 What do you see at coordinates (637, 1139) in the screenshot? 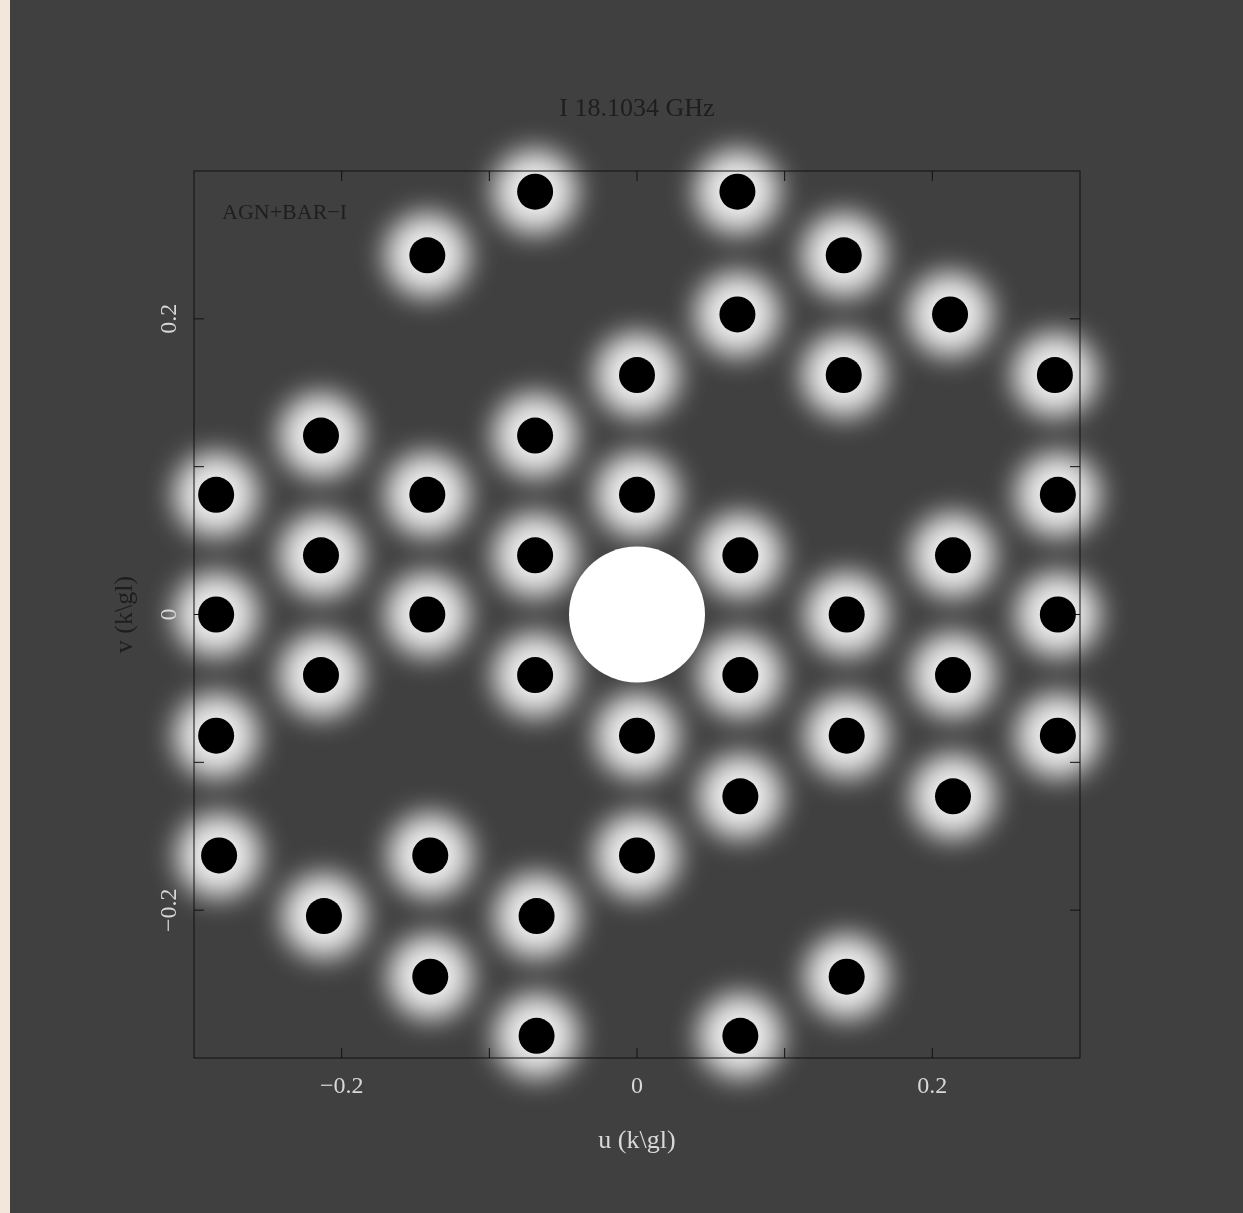
I see `x-axis-title: u (k\gl)` at bounding box center [637, 1139].